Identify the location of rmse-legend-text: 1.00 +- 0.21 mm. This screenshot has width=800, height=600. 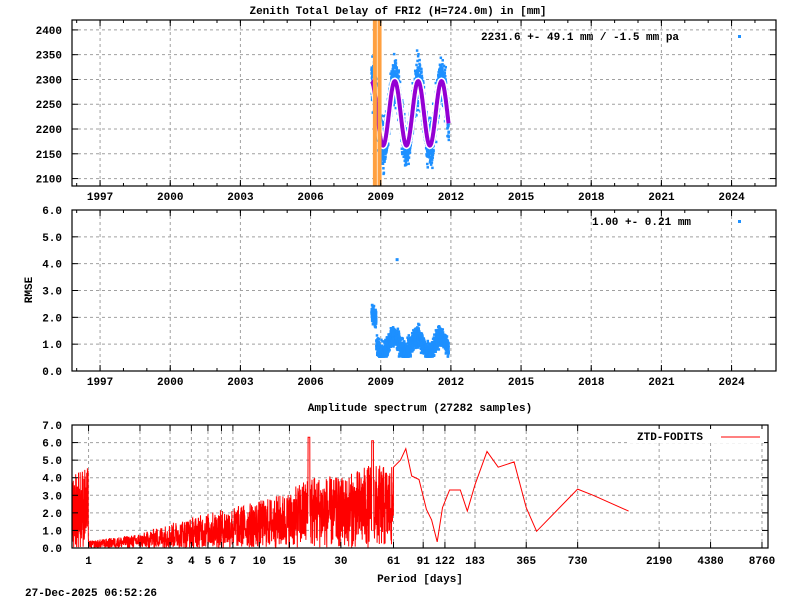
(641, 223).